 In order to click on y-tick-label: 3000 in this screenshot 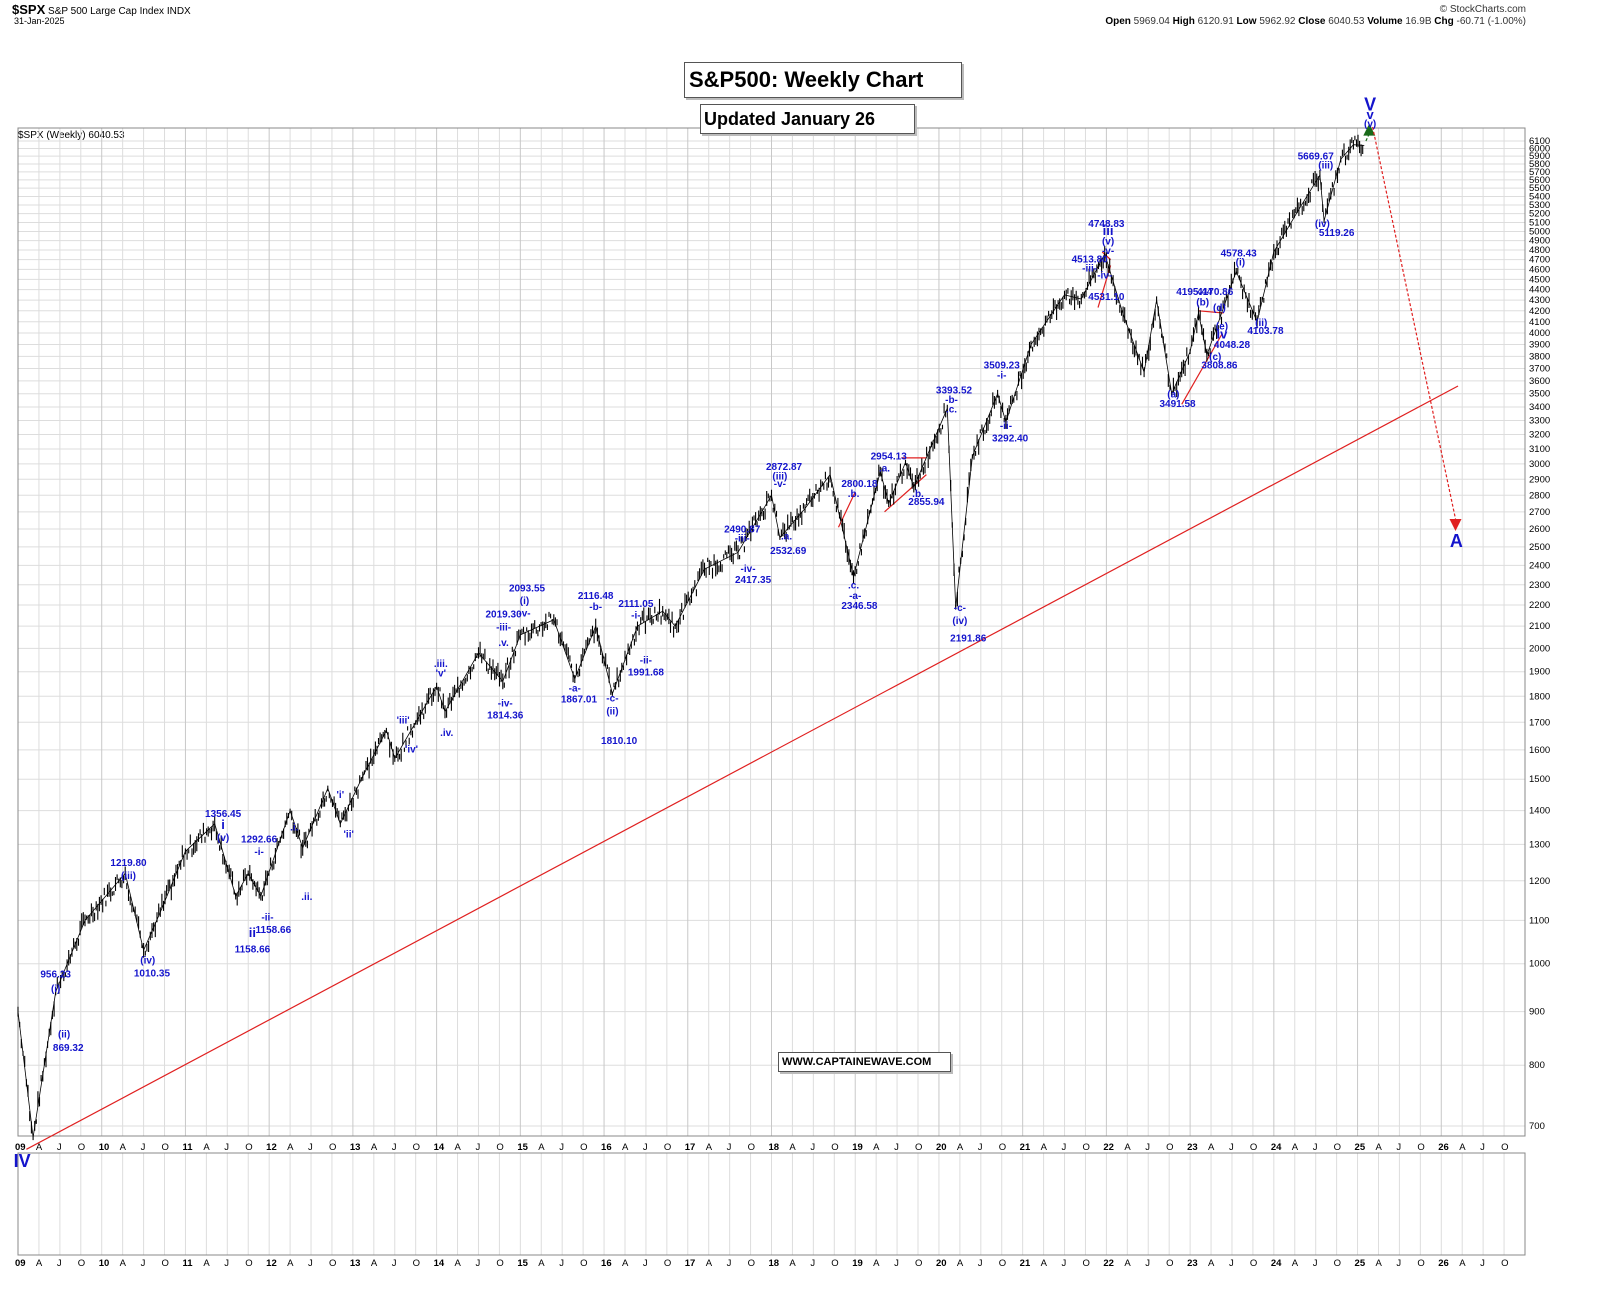, I will do `click(1539, 464)`.